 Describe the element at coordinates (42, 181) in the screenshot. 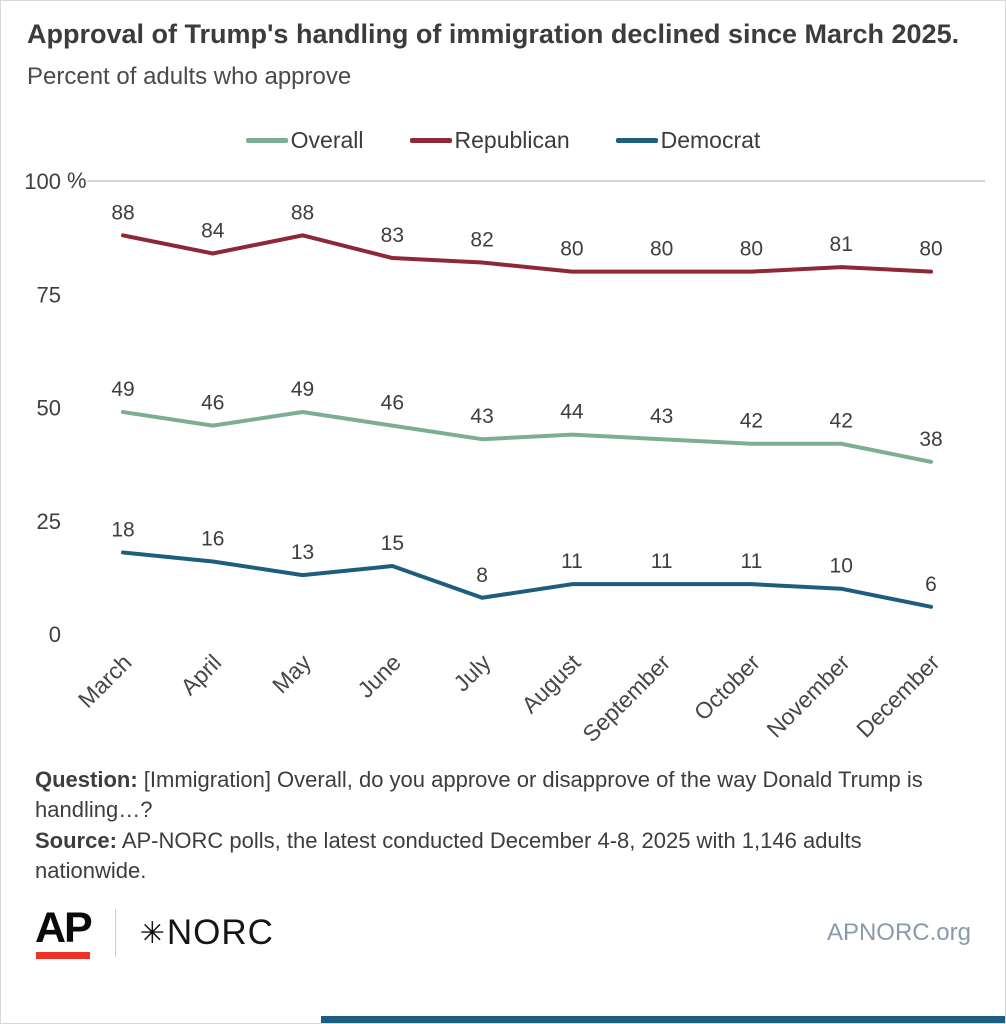

I see `y-tick-label-100: 100` at that location.